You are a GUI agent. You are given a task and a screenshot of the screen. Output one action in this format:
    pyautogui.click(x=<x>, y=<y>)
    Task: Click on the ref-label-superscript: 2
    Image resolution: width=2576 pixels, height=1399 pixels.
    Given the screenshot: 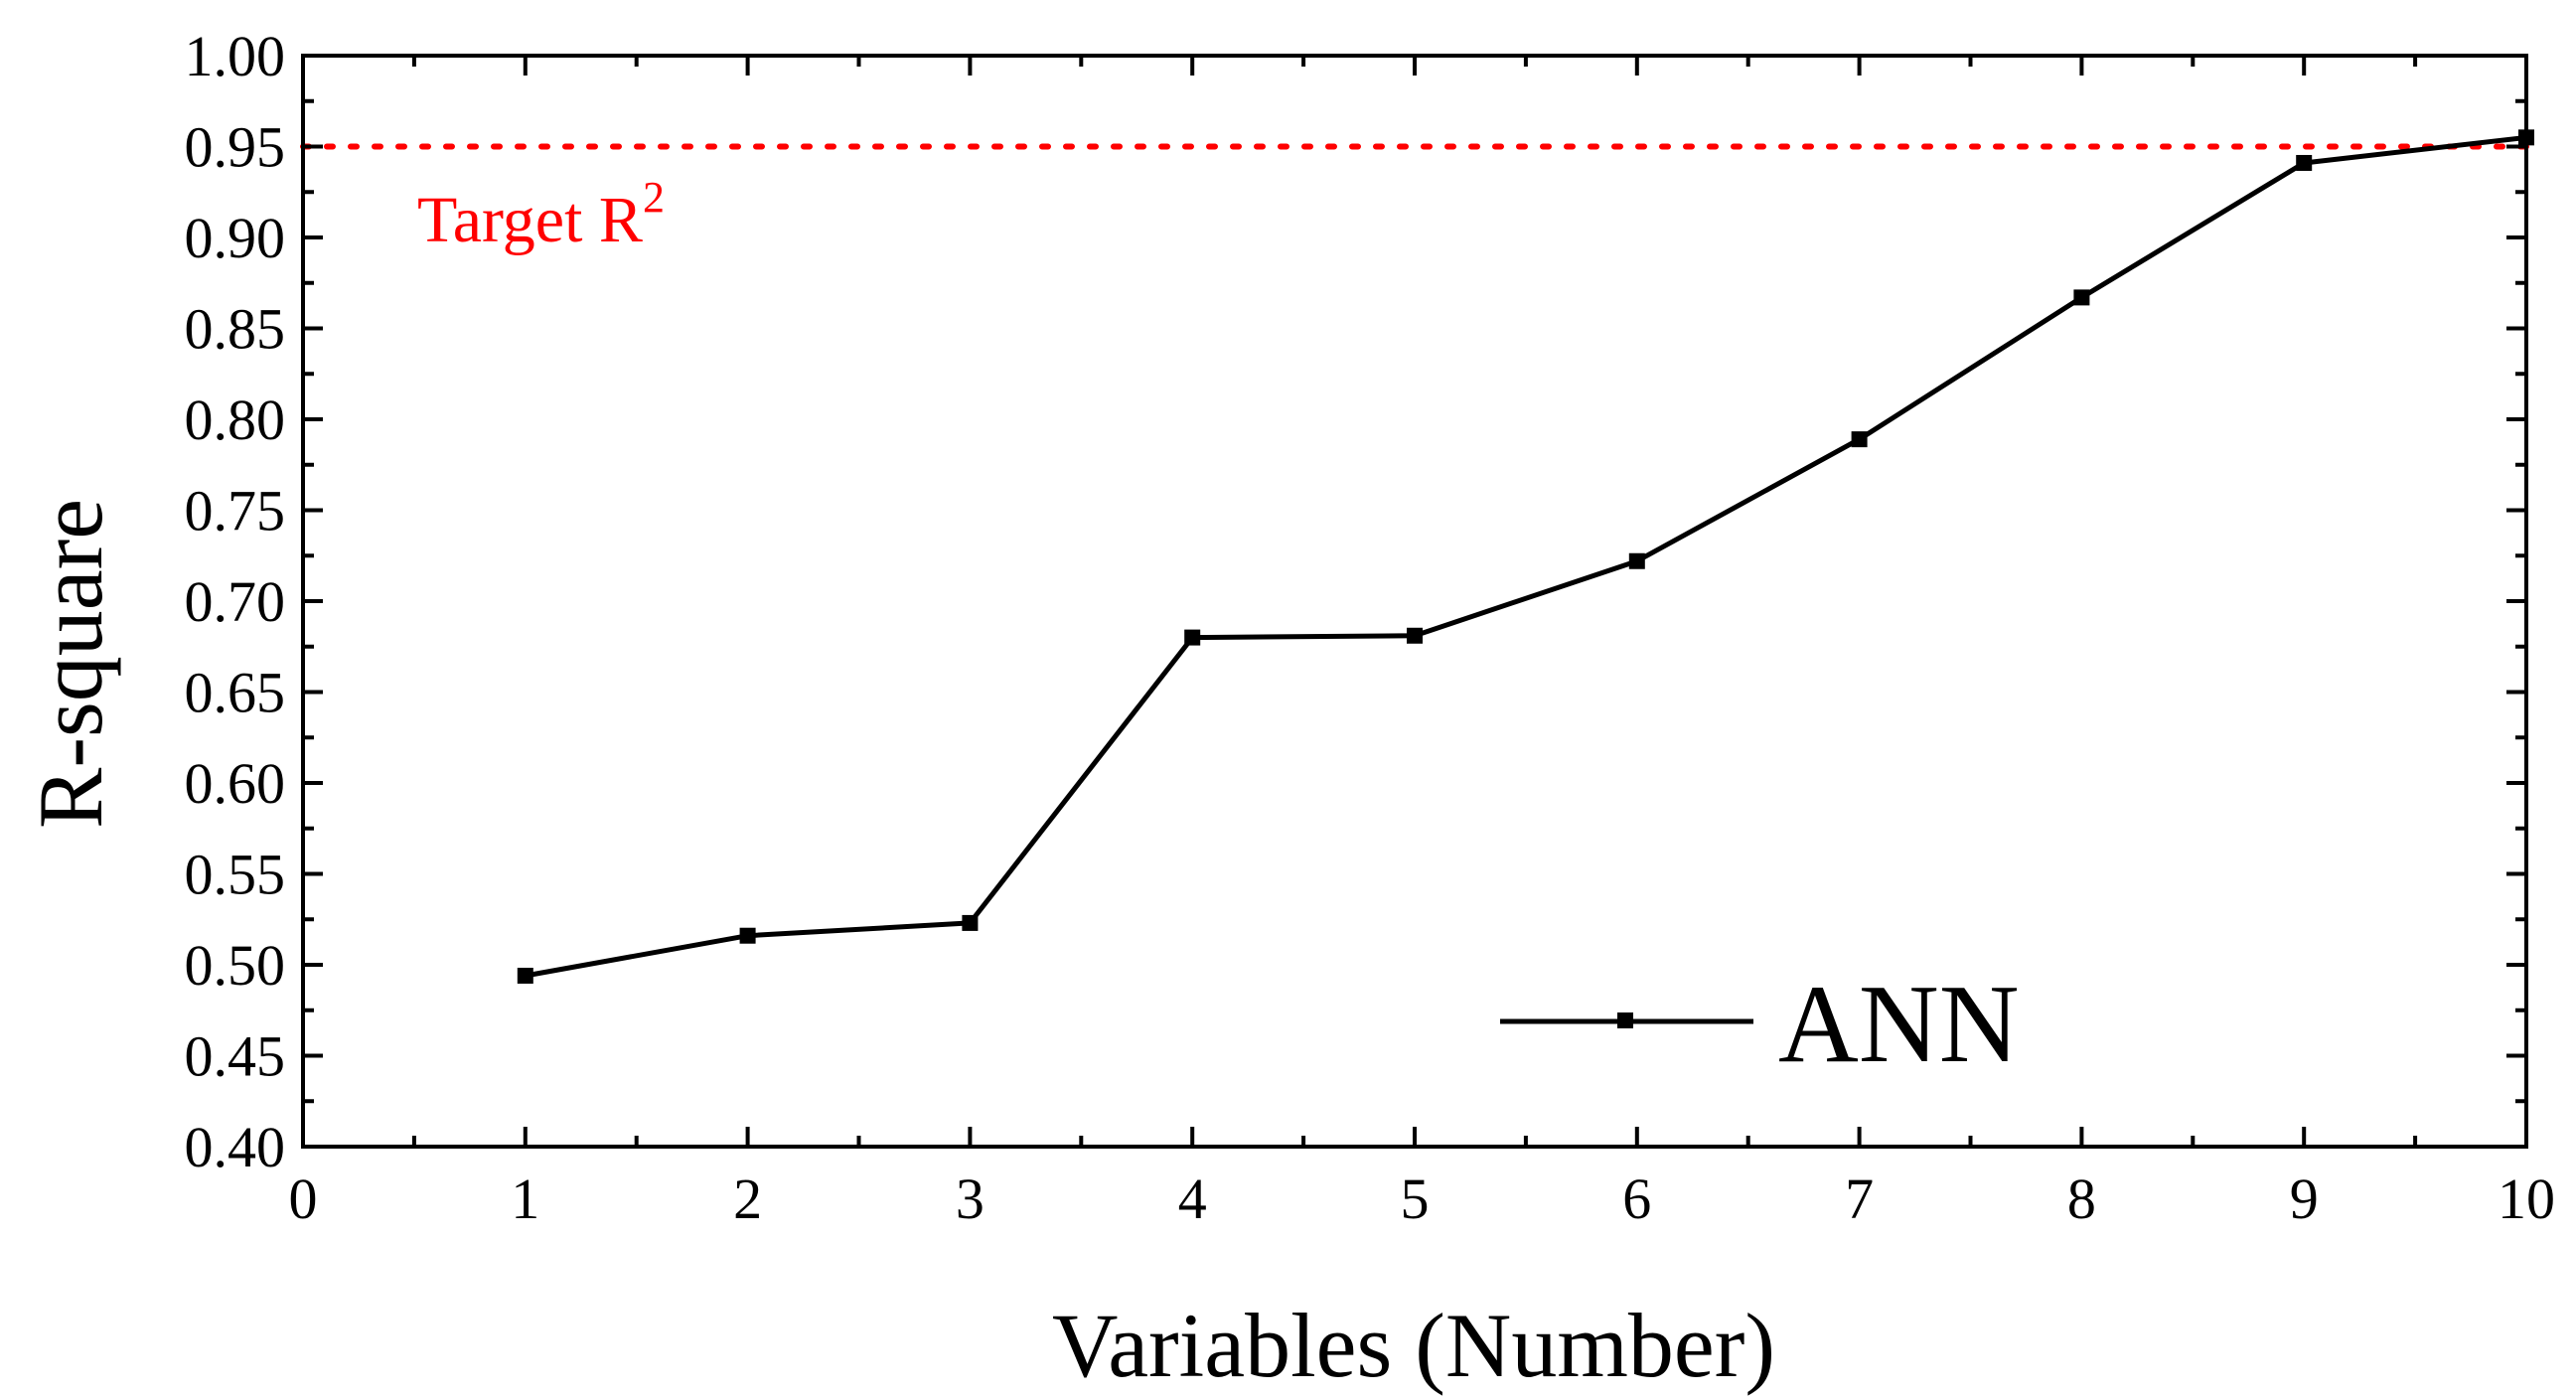 What is the action you would take?
    pyautogui.click(x=654, y=197)
    